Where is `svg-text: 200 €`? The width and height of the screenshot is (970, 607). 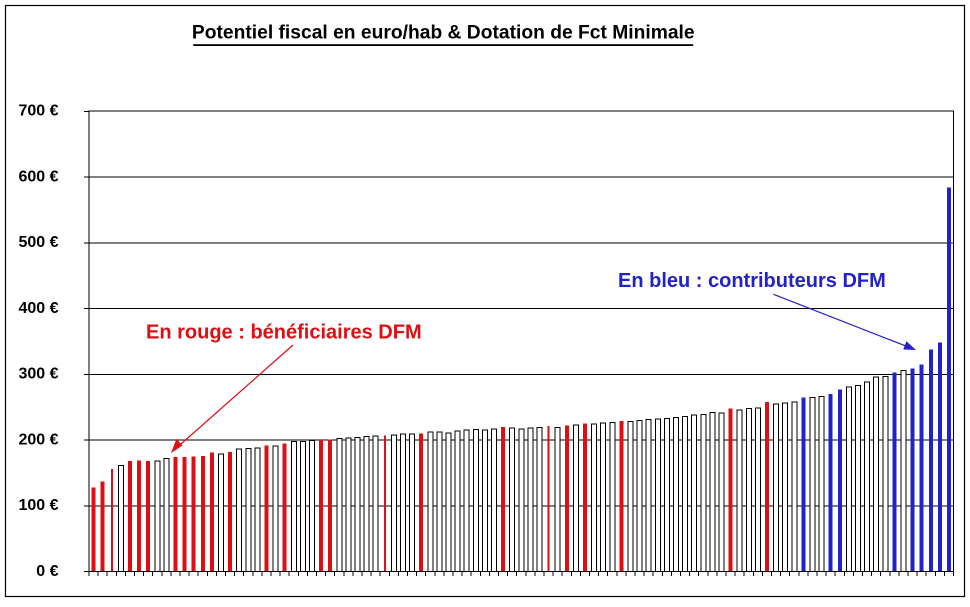 svg-text: 200 € is located at coordinates (38, 439).